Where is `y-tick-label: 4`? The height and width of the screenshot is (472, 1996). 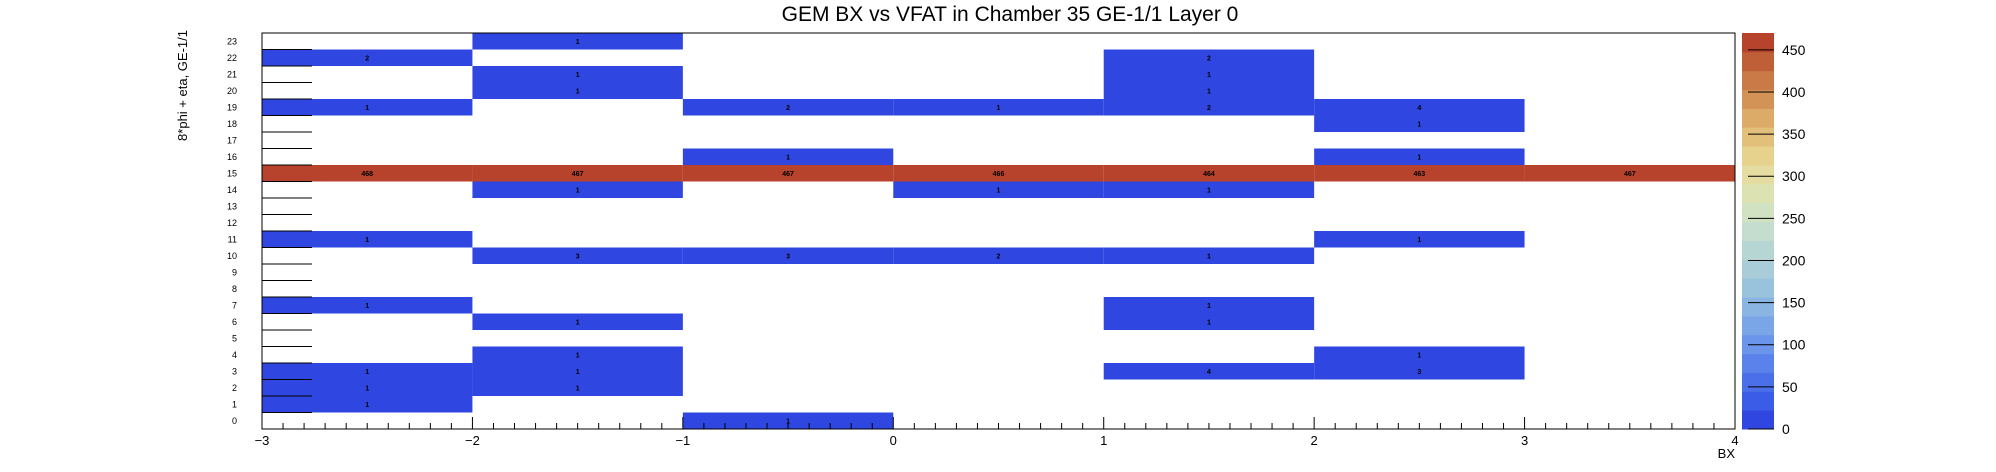
y-tick-label: 4 is located at coordinates (234, 355).